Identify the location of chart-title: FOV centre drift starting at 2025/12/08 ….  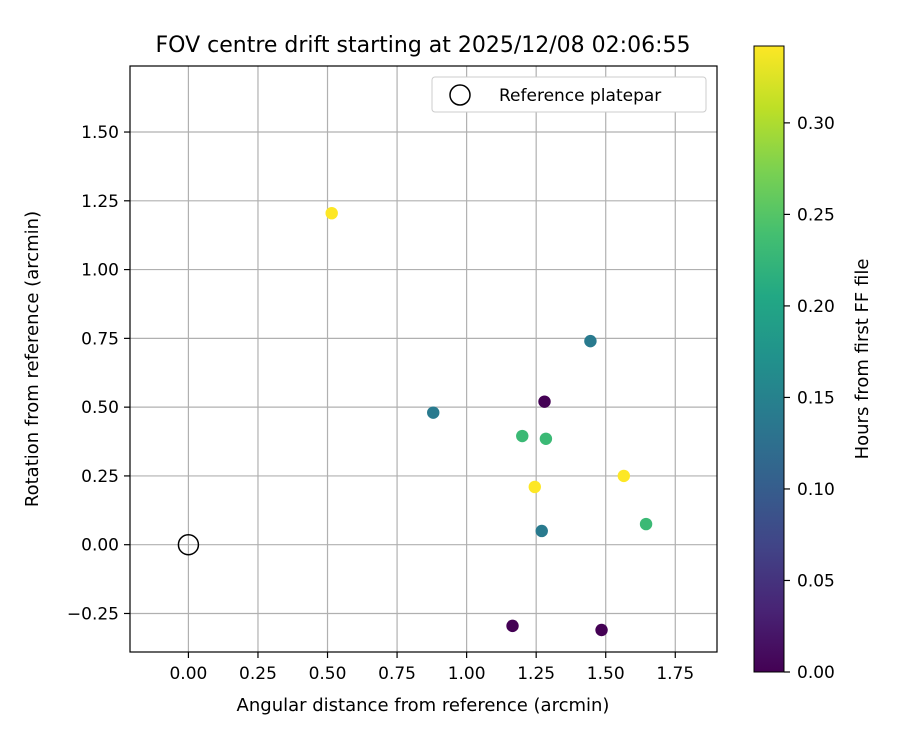
(423, 45).